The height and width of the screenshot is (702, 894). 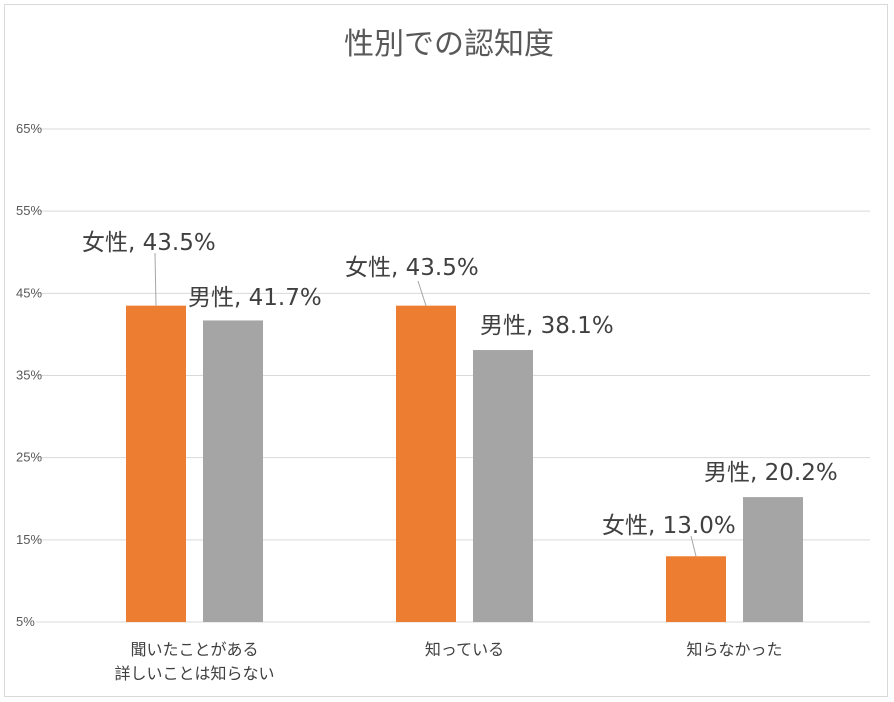 I want to click on y-tick-label: 65%, so click(x=29, y=128).